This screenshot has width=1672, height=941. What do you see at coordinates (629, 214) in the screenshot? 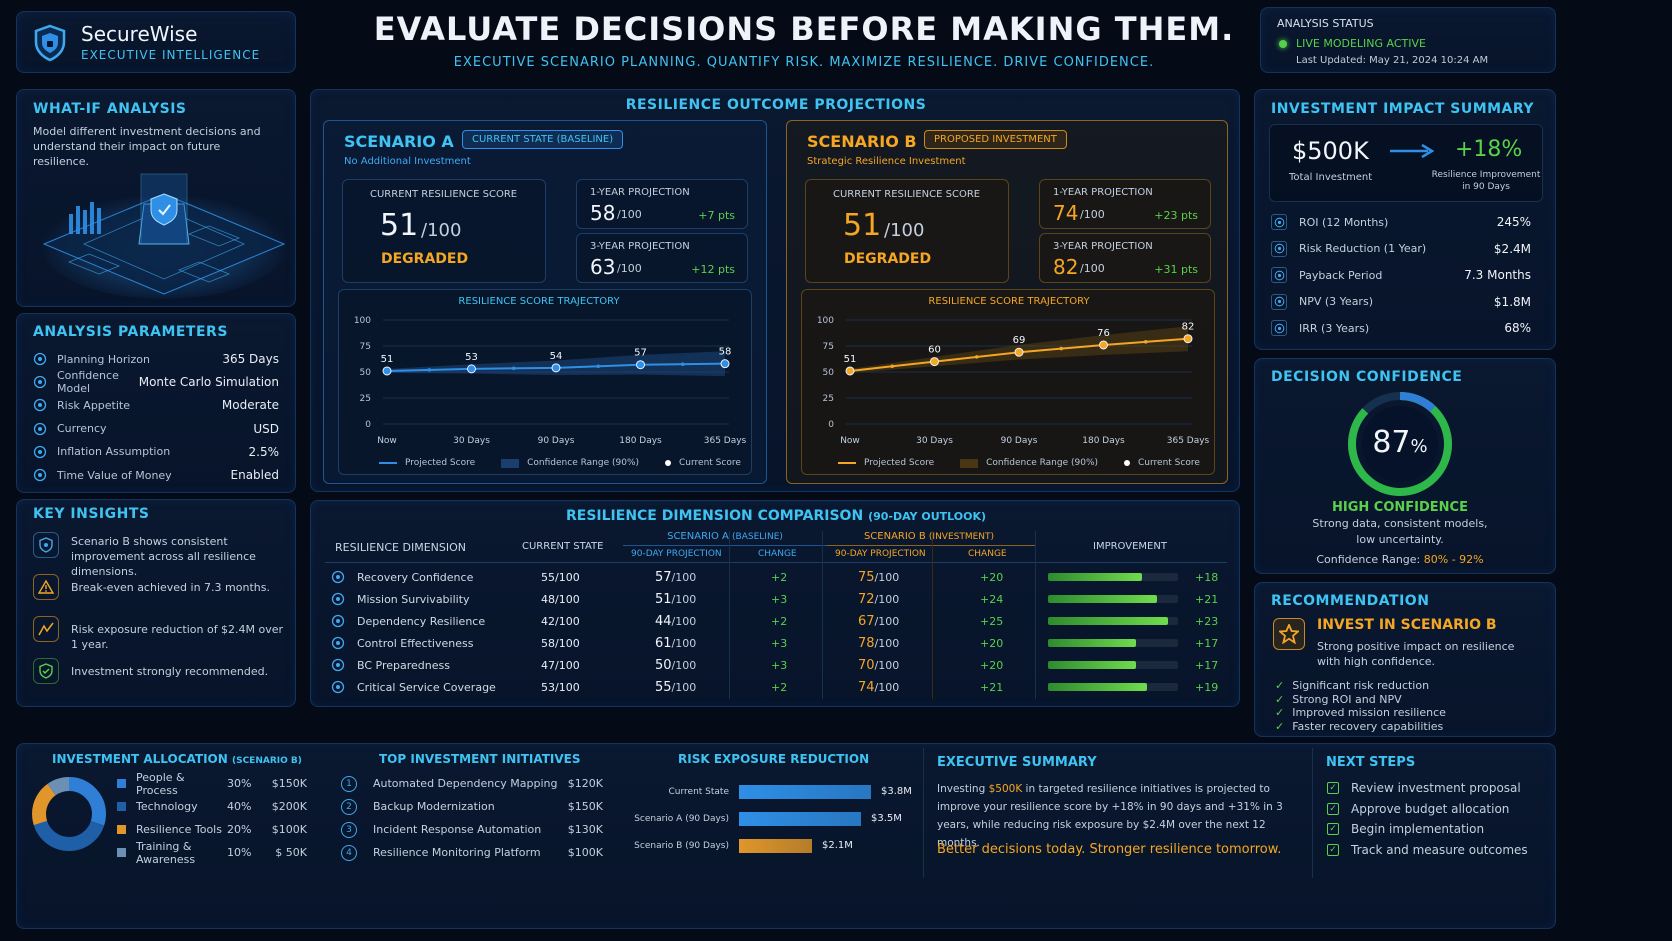
I see `p1-out-of: /100` at bounding box center [629, 214].